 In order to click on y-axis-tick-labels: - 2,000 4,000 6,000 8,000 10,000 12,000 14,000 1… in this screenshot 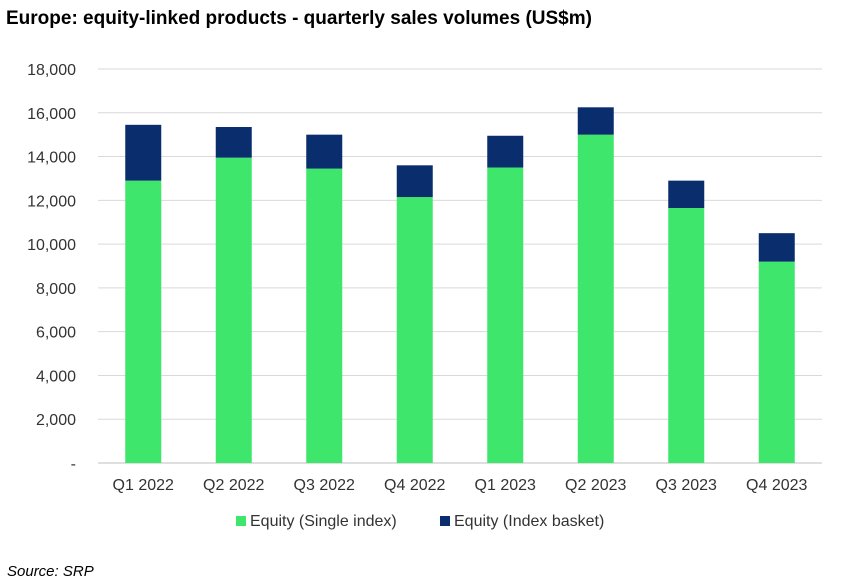, I will do `click(51, 267)`.